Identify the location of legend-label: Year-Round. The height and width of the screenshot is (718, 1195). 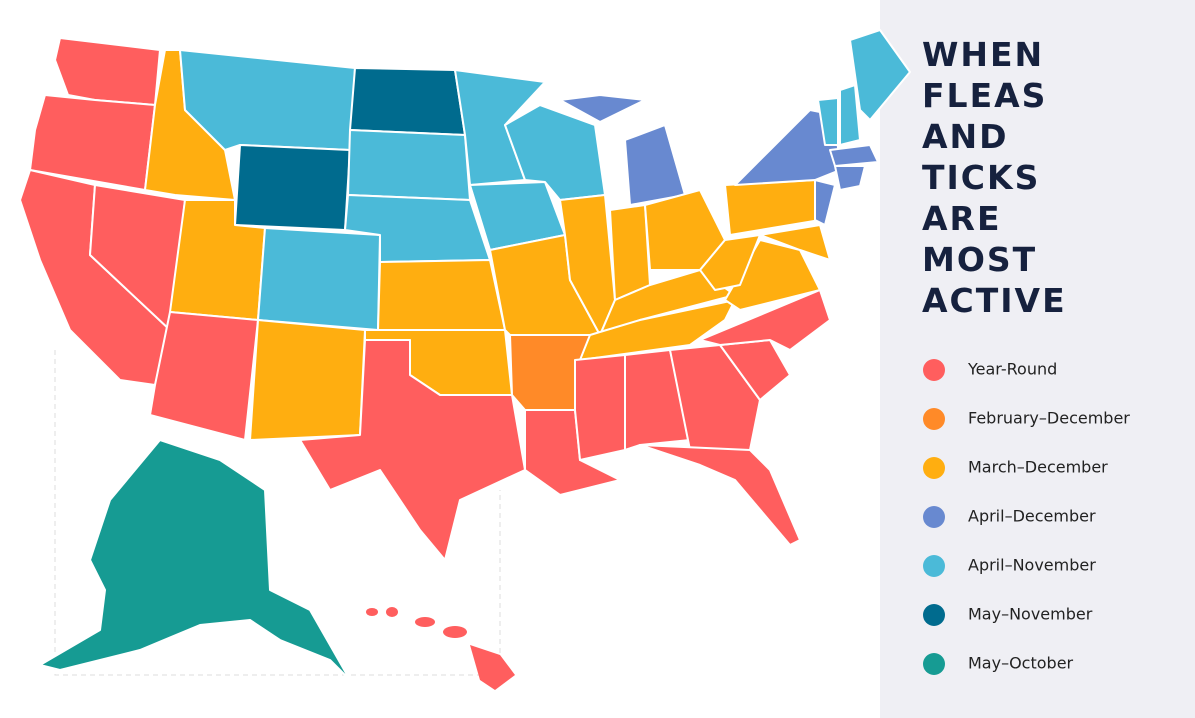
(1012, 369).